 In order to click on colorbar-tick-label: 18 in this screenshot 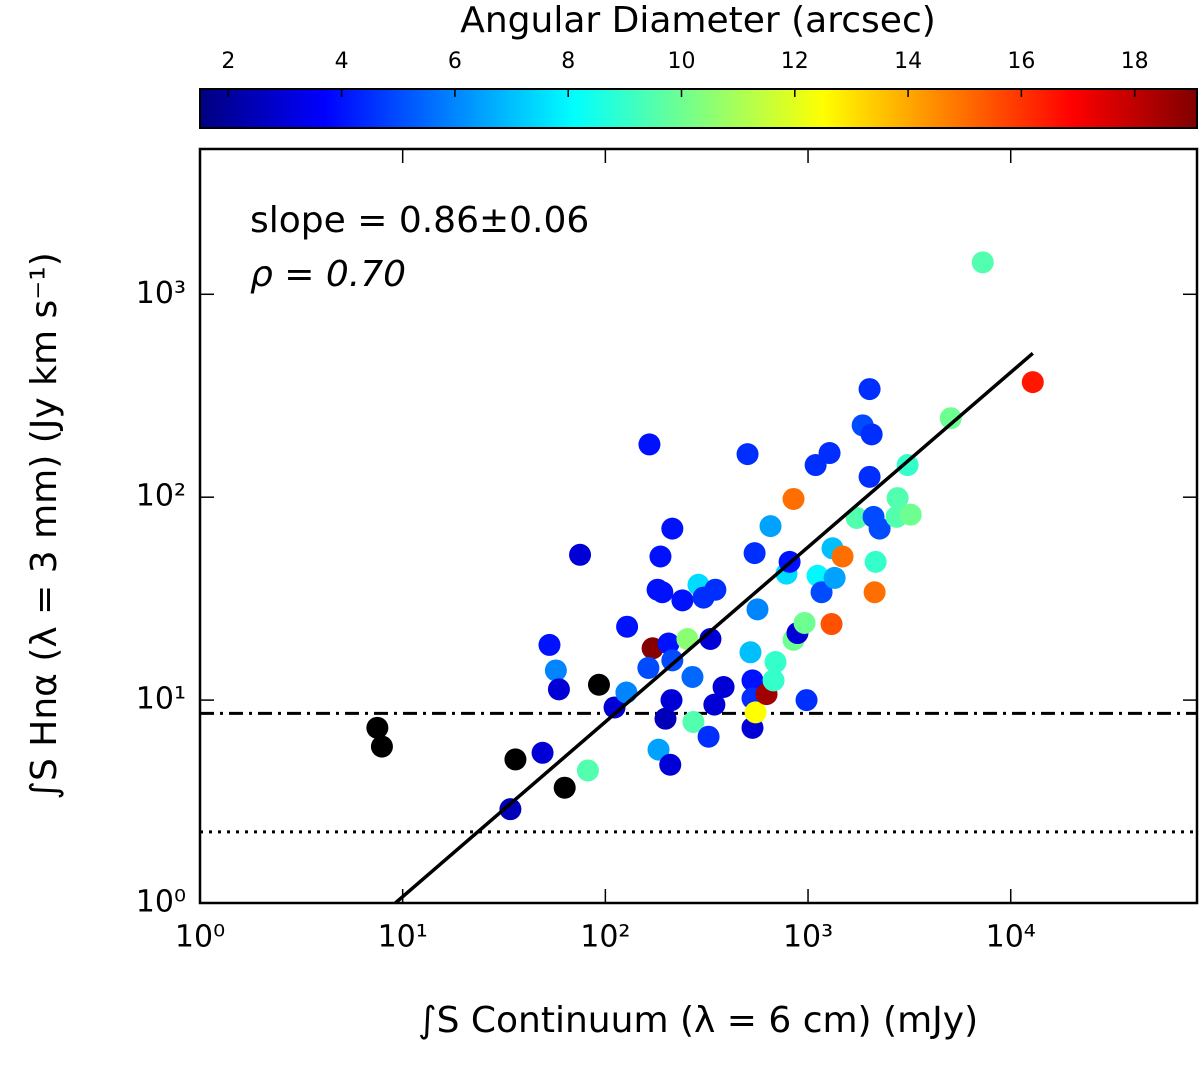, I will do `click(1135, 61)`.